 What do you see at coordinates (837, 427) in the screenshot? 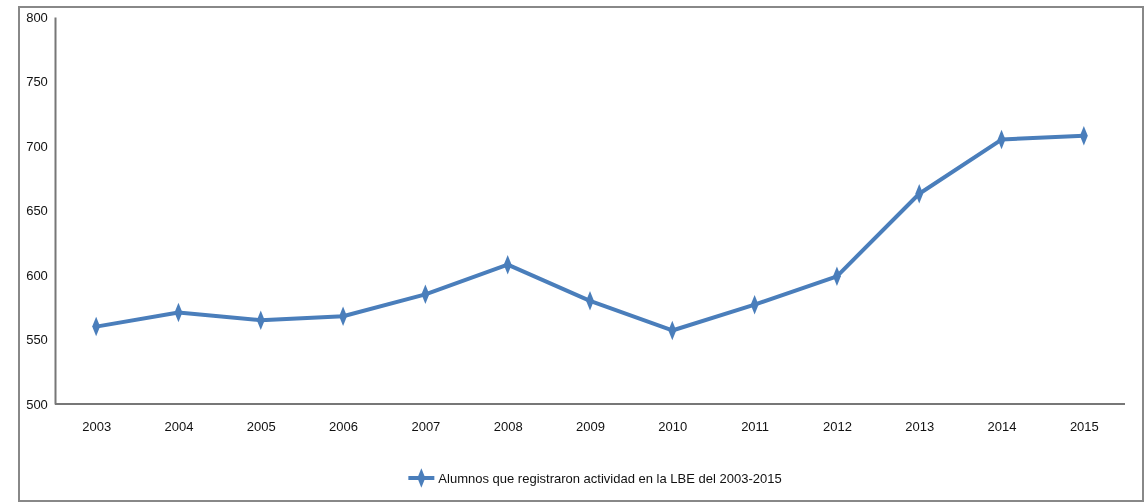
I see `x-tick-label: 2012` at bounding box center [837, 427].